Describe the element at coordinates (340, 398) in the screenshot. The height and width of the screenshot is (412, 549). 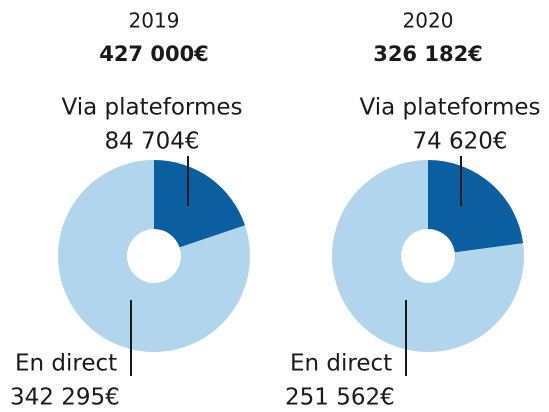
I see `slice-value-label: 251 562€` at that location.